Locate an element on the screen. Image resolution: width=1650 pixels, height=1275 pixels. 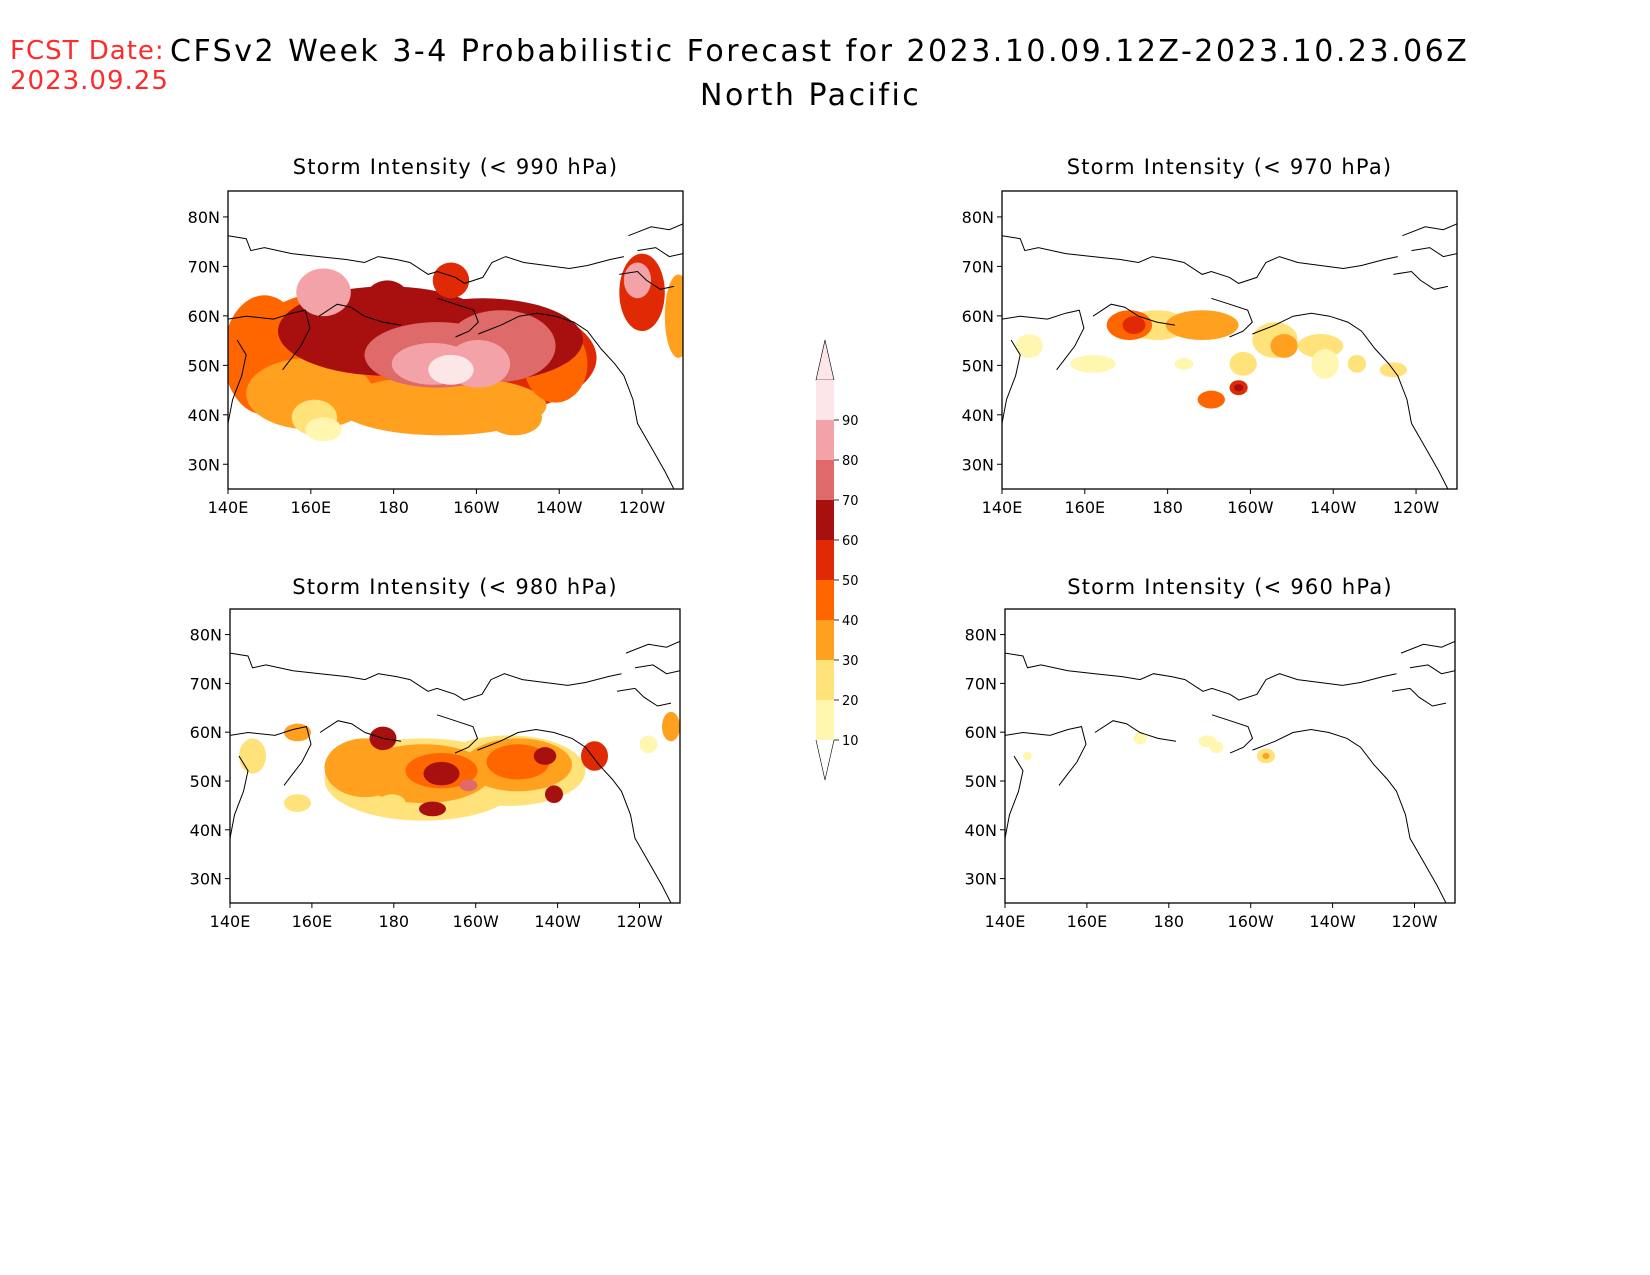
colorbar-label: 40 is located at coordinates (850, 621).